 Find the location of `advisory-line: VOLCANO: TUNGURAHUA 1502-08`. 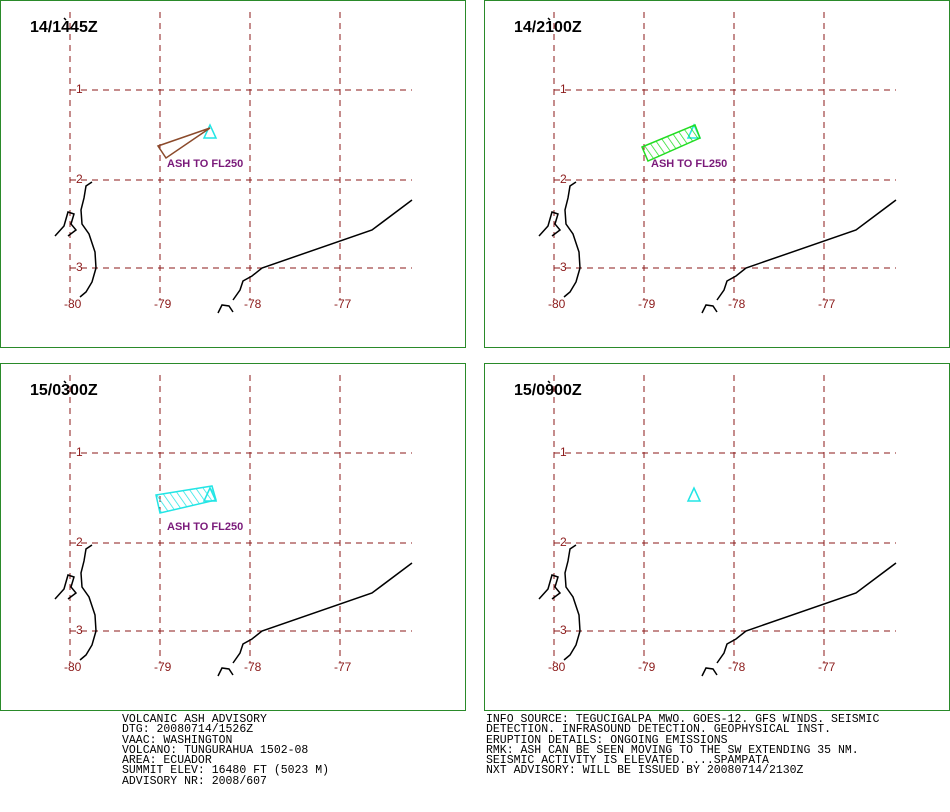

advisory-line: VOLCANO: TUNGURAHUA 1502-08 is located at coordinates (215, 750).